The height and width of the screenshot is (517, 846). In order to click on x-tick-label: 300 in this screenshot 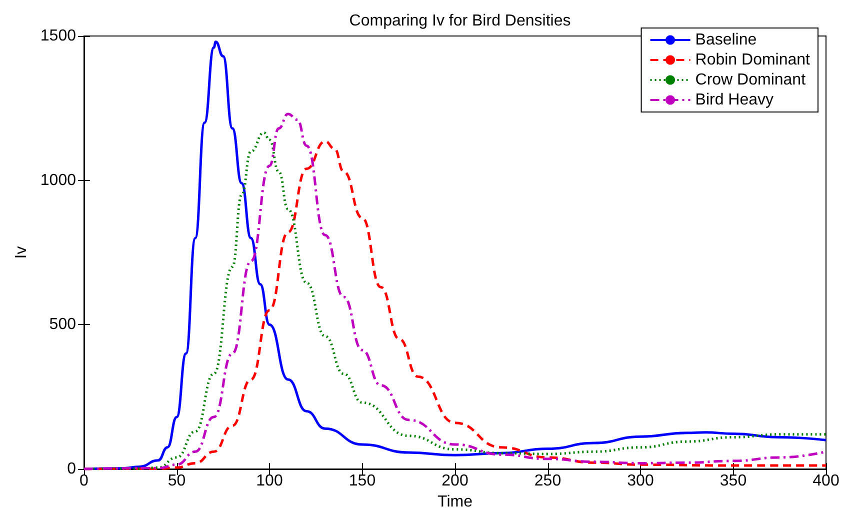, I will do `click(640, 481)`.